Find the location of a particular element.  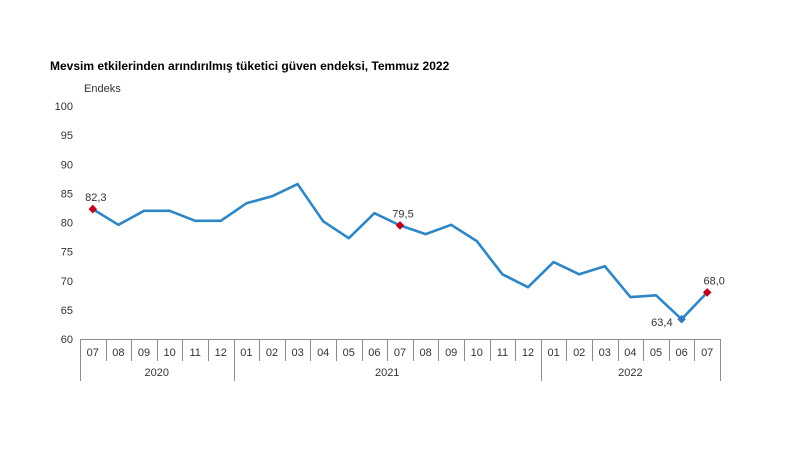

x-tick-label-2021-05: 05 is located at coordinates (349, 353).